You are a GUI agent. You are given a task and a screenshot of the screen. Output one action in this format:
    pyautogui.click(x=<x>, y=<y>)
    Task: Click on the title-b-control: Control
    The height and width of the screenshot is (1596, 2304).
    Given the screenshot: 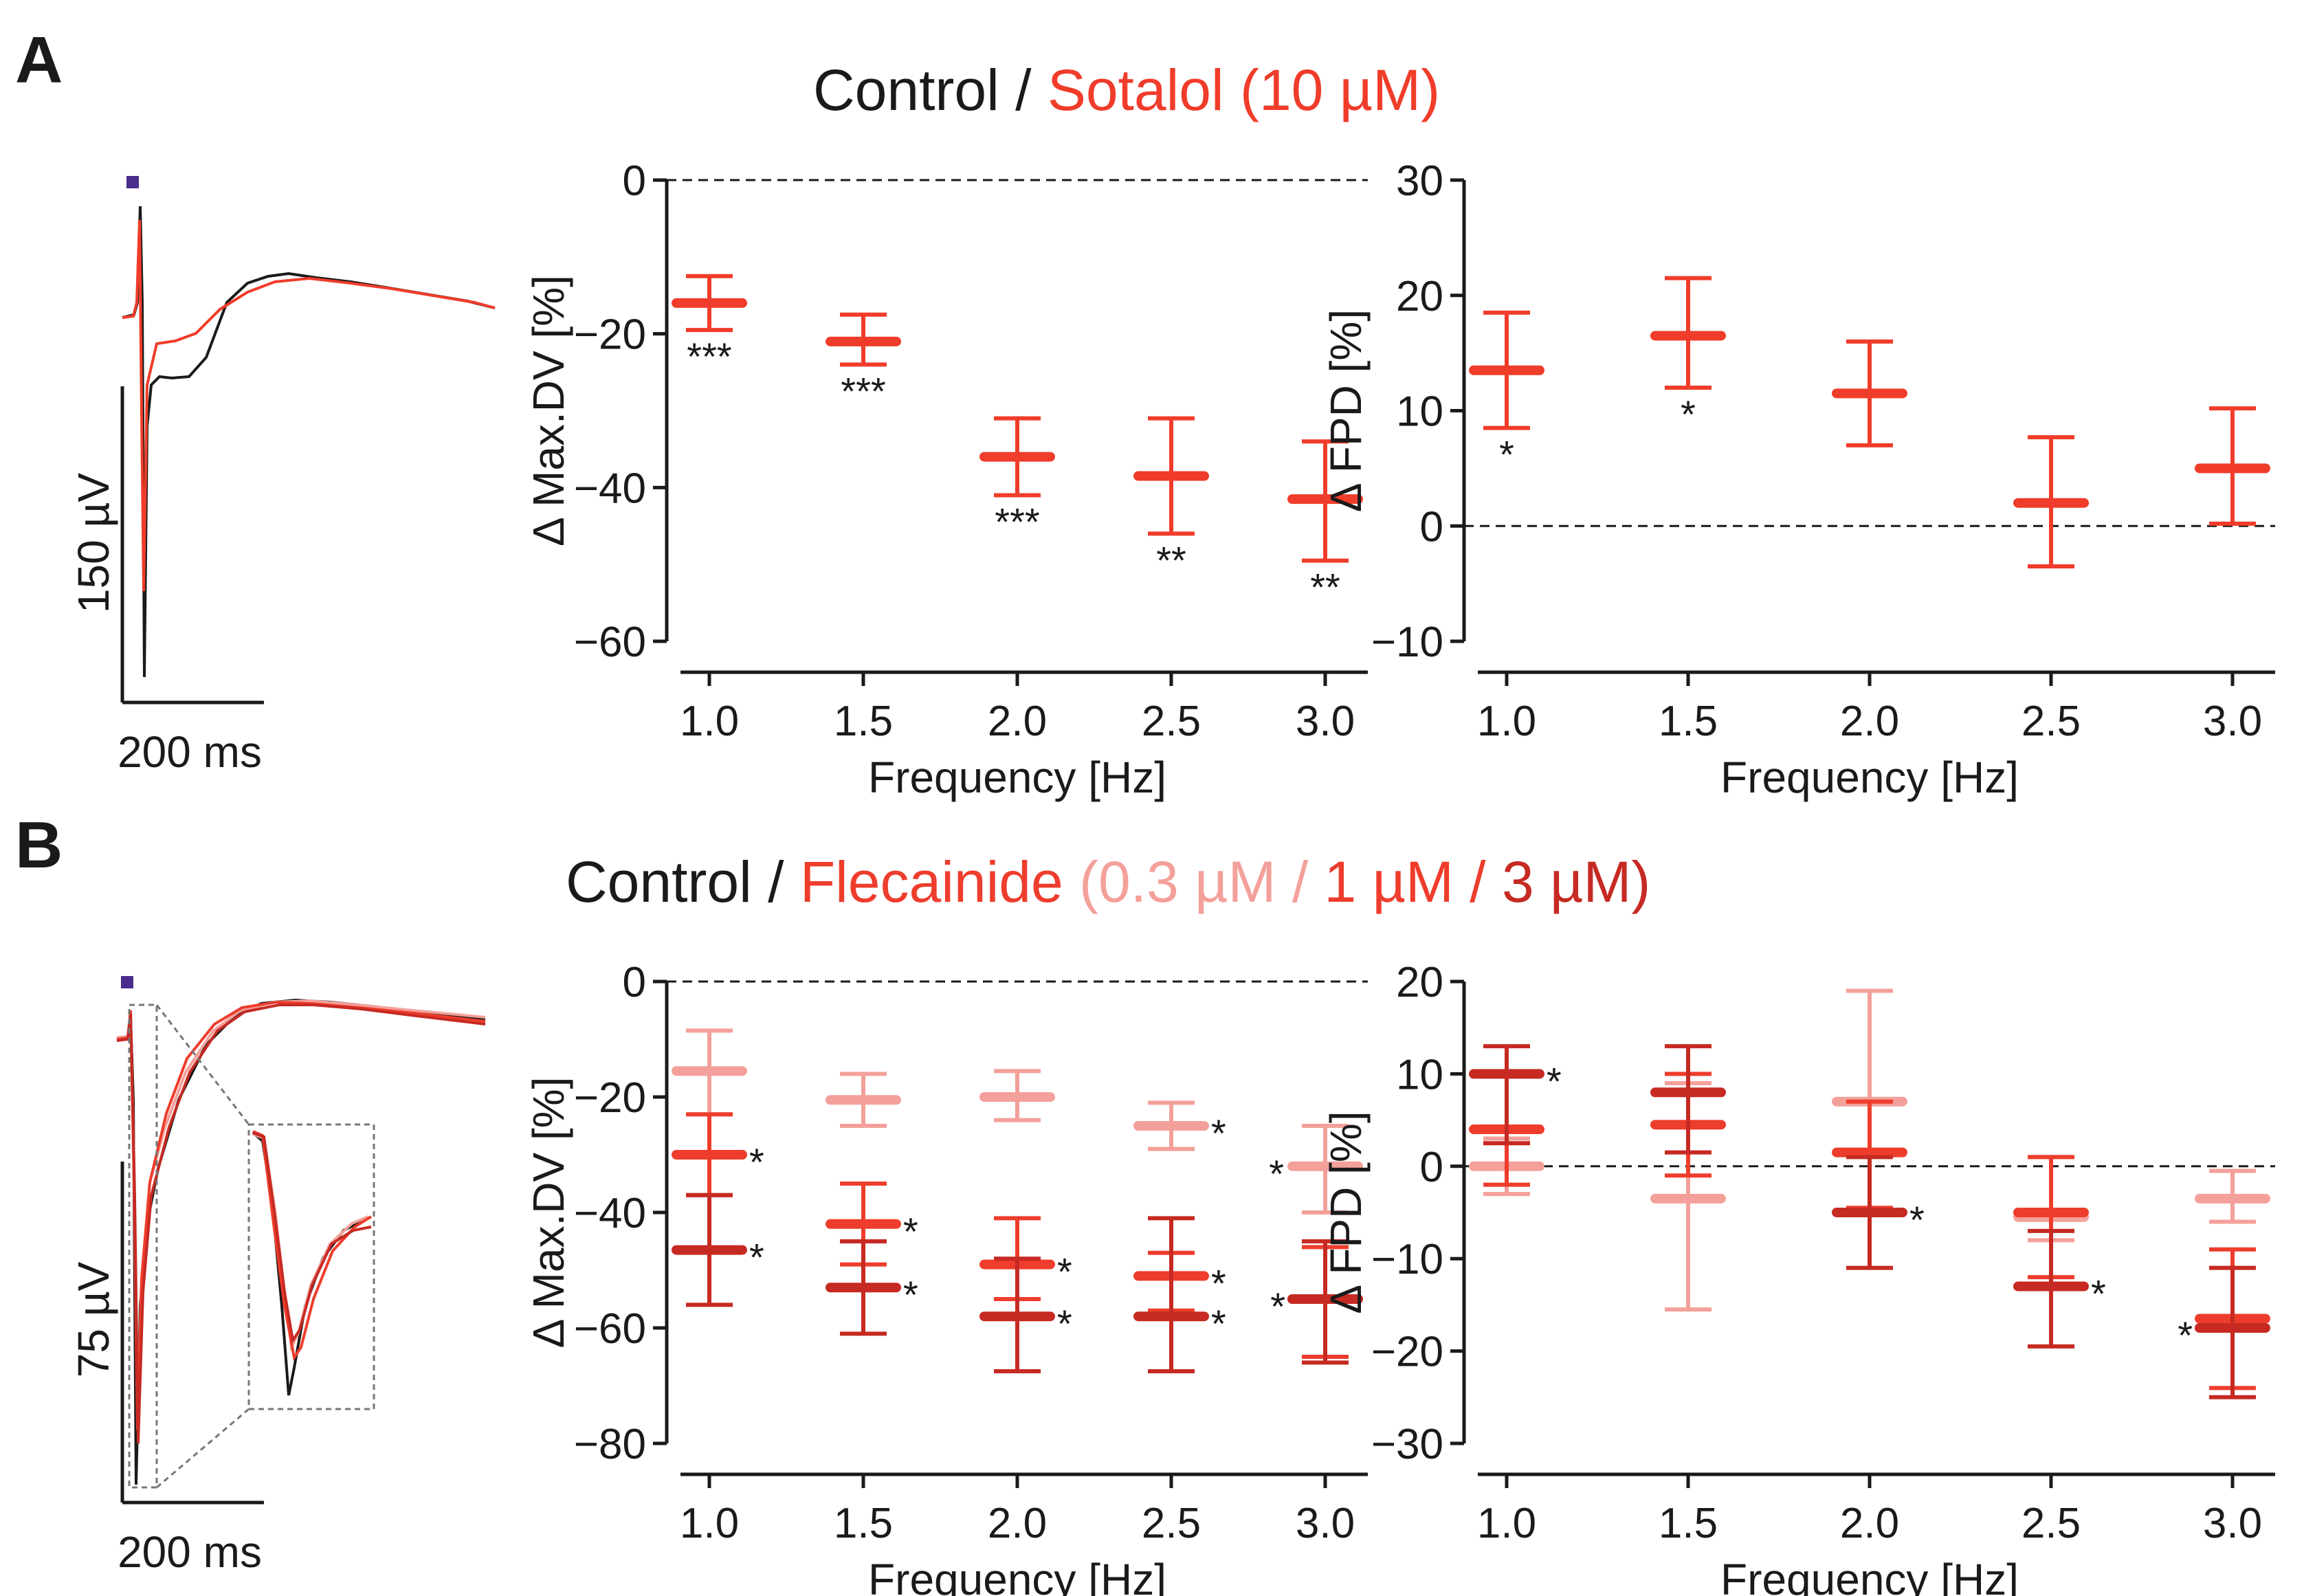 What is the action you would take?
    pyautogui.click(x=659, y=882)
    